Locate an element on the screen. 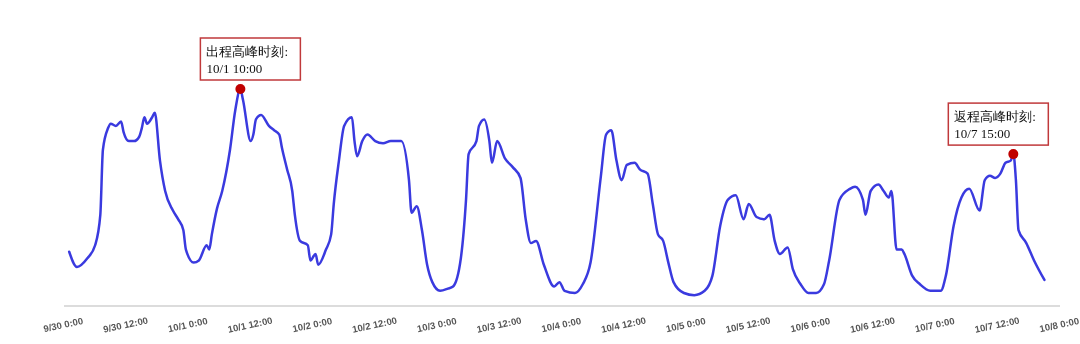 The width and height of the screenshot is (1080, 344). x-tick-label: 10/3 0:00 is located at coordinates (436, 325).